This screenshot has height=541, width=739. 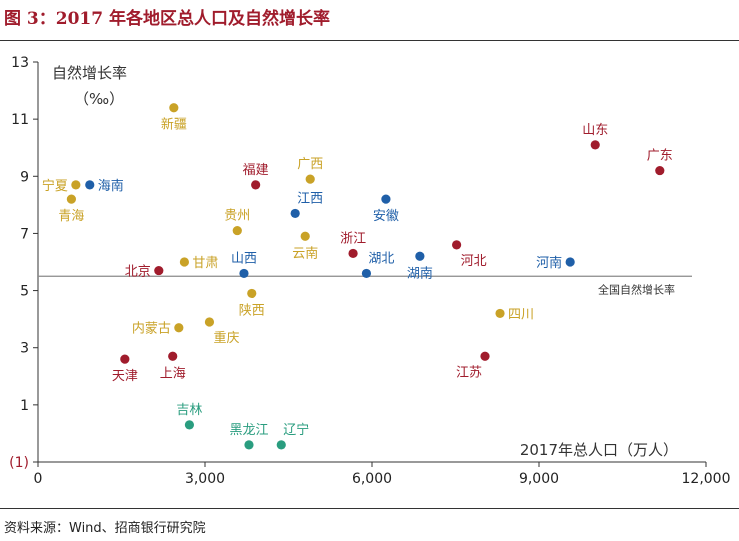 I want to click on point-label: 新疆, so click(x=174, y=125).